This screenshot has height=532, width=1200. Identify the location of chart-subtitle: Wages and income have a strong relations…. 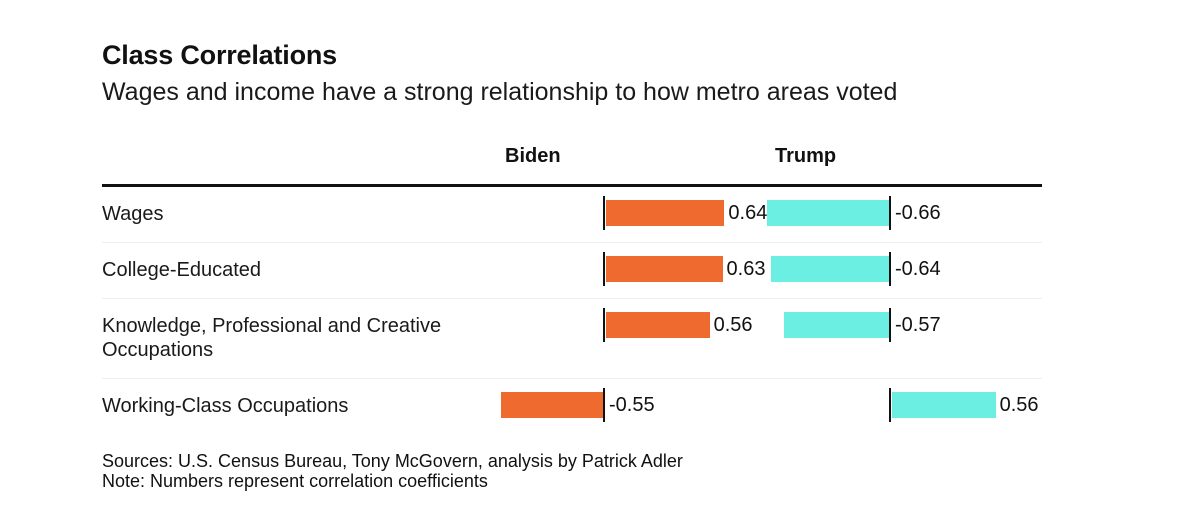
(500, 92).